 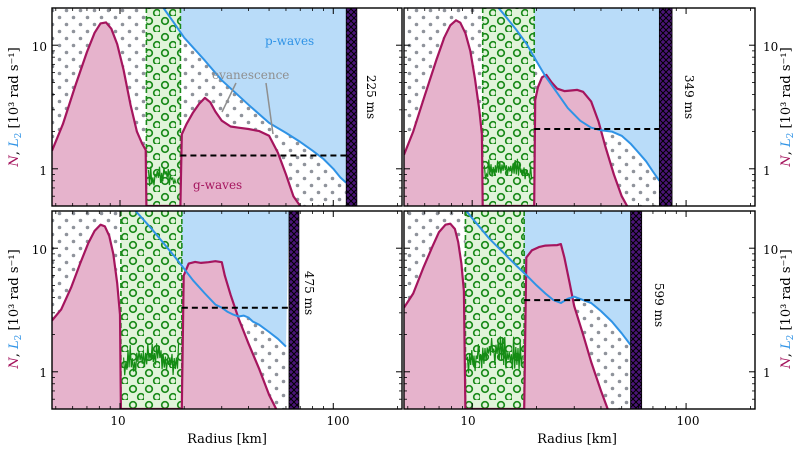 I want to click on panel-a-time-label: 225 ms, so click(x=371, y=97).